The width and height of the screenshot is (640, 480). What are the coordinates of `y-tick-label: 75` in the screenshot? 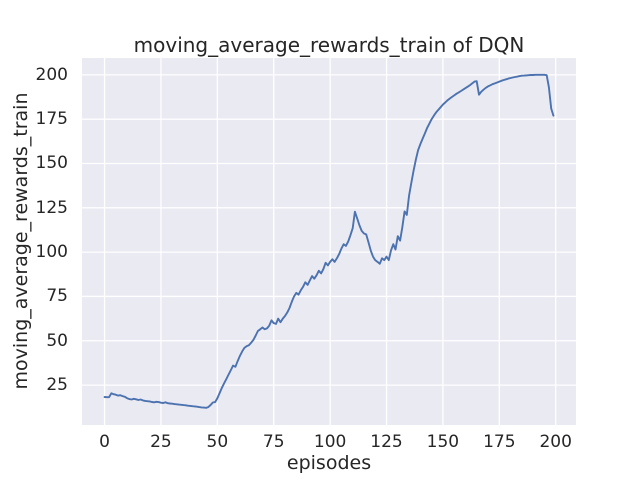 It's located at (57, 296).